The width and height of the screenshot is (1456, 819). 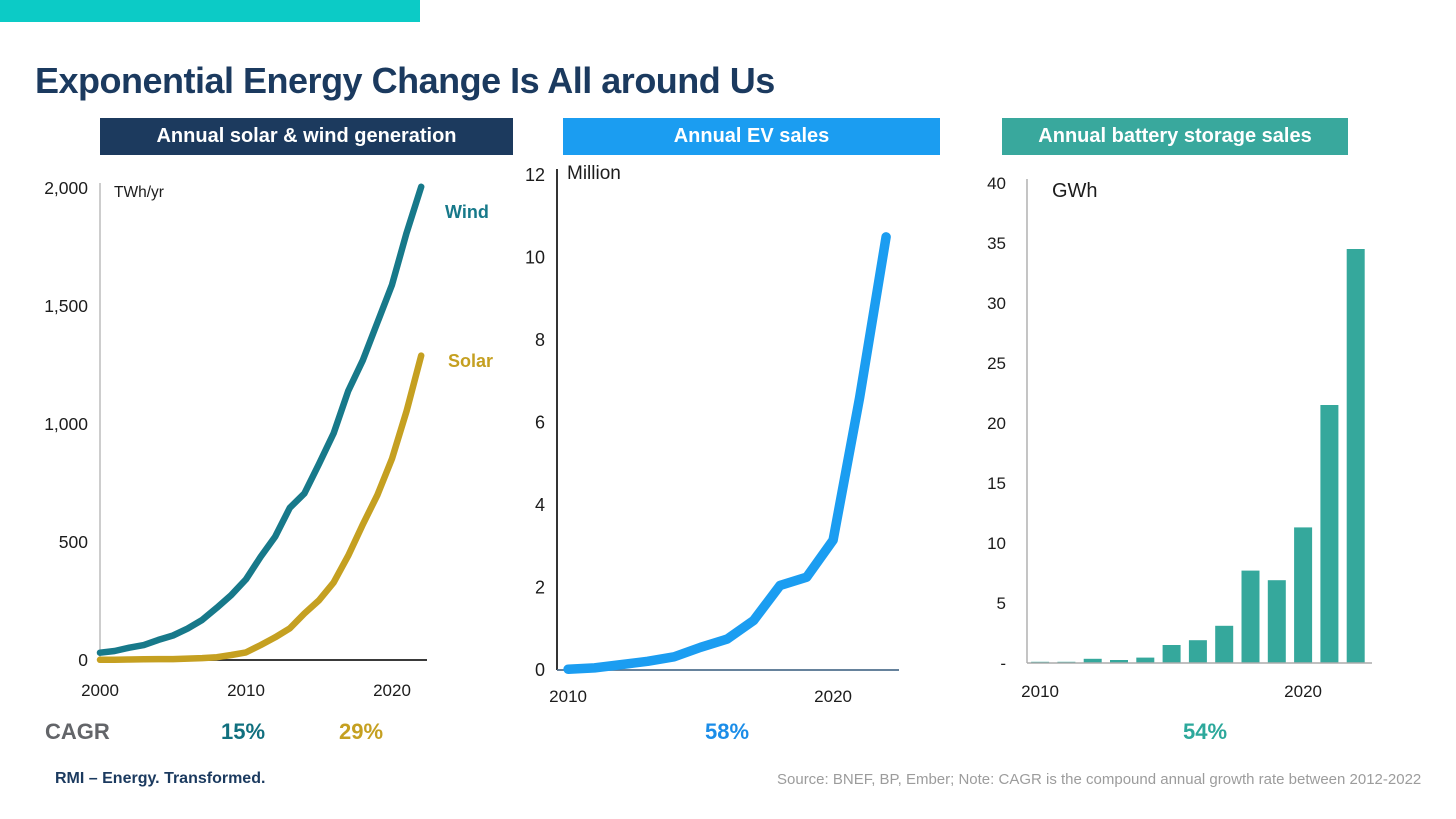 I want to click on battery-bar-2016, so click(x=1197, y=651).